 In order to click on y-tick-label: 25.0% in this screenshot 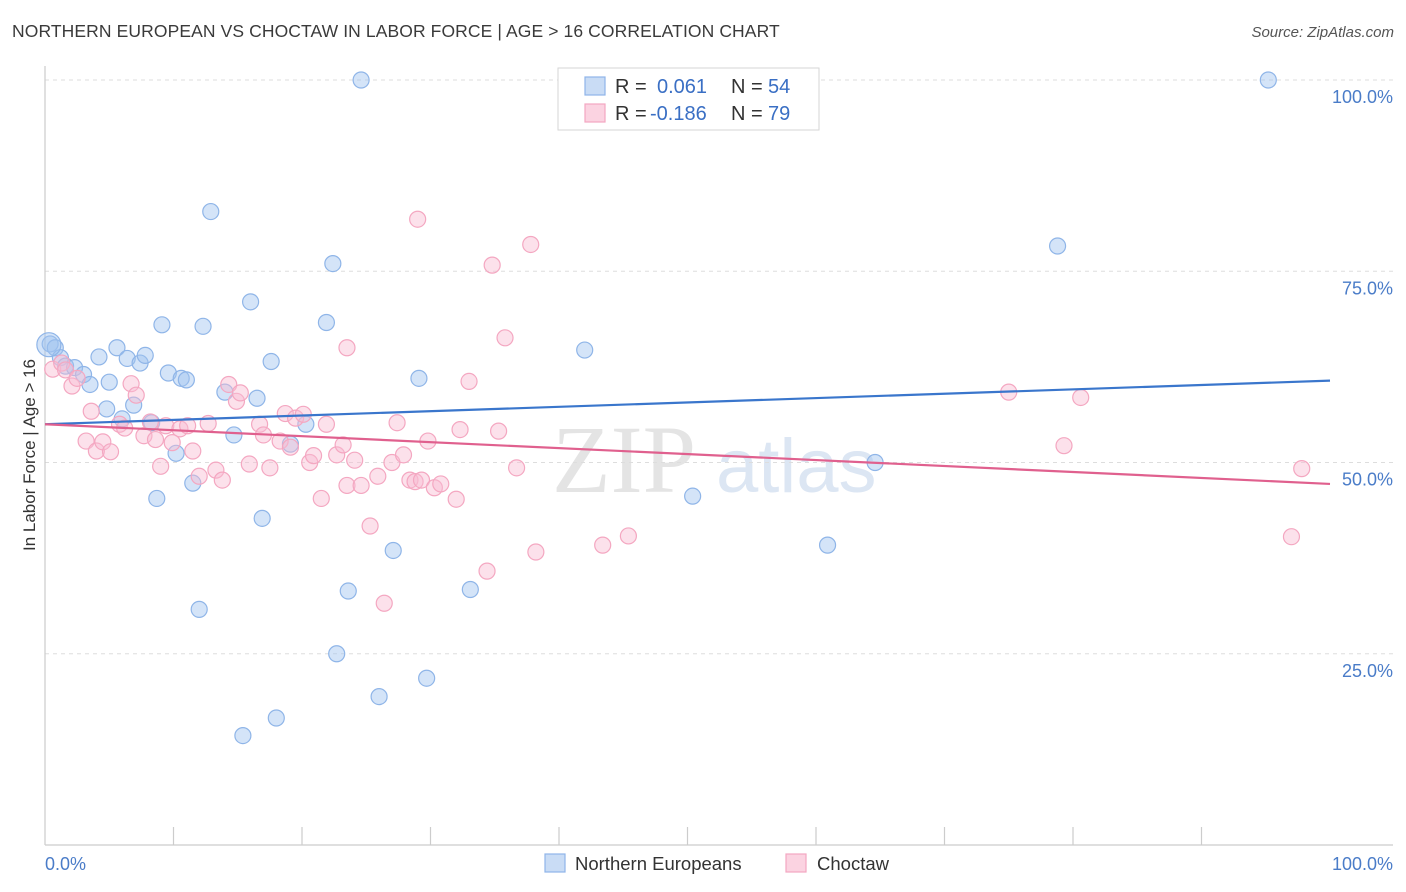, I will do `click(1367, 671)`.